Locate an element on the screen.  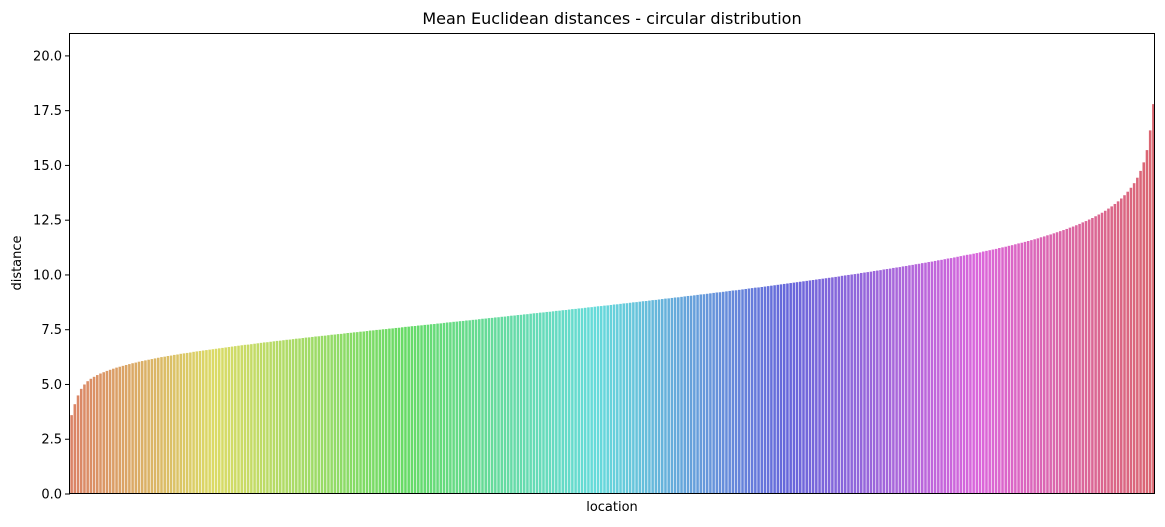
y-axis: 0.0 2.5 5.0 7.5 10.0 12.5 15.0 17.5 20.0 is located at coordinates (51, 276).